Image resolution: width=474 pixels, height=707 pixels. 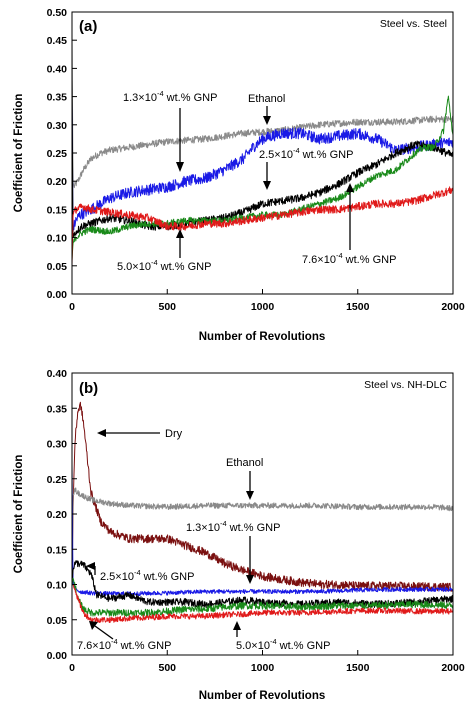 I want to click on panel-a-ytick-label: 0.25, so click(x=57, y=154).